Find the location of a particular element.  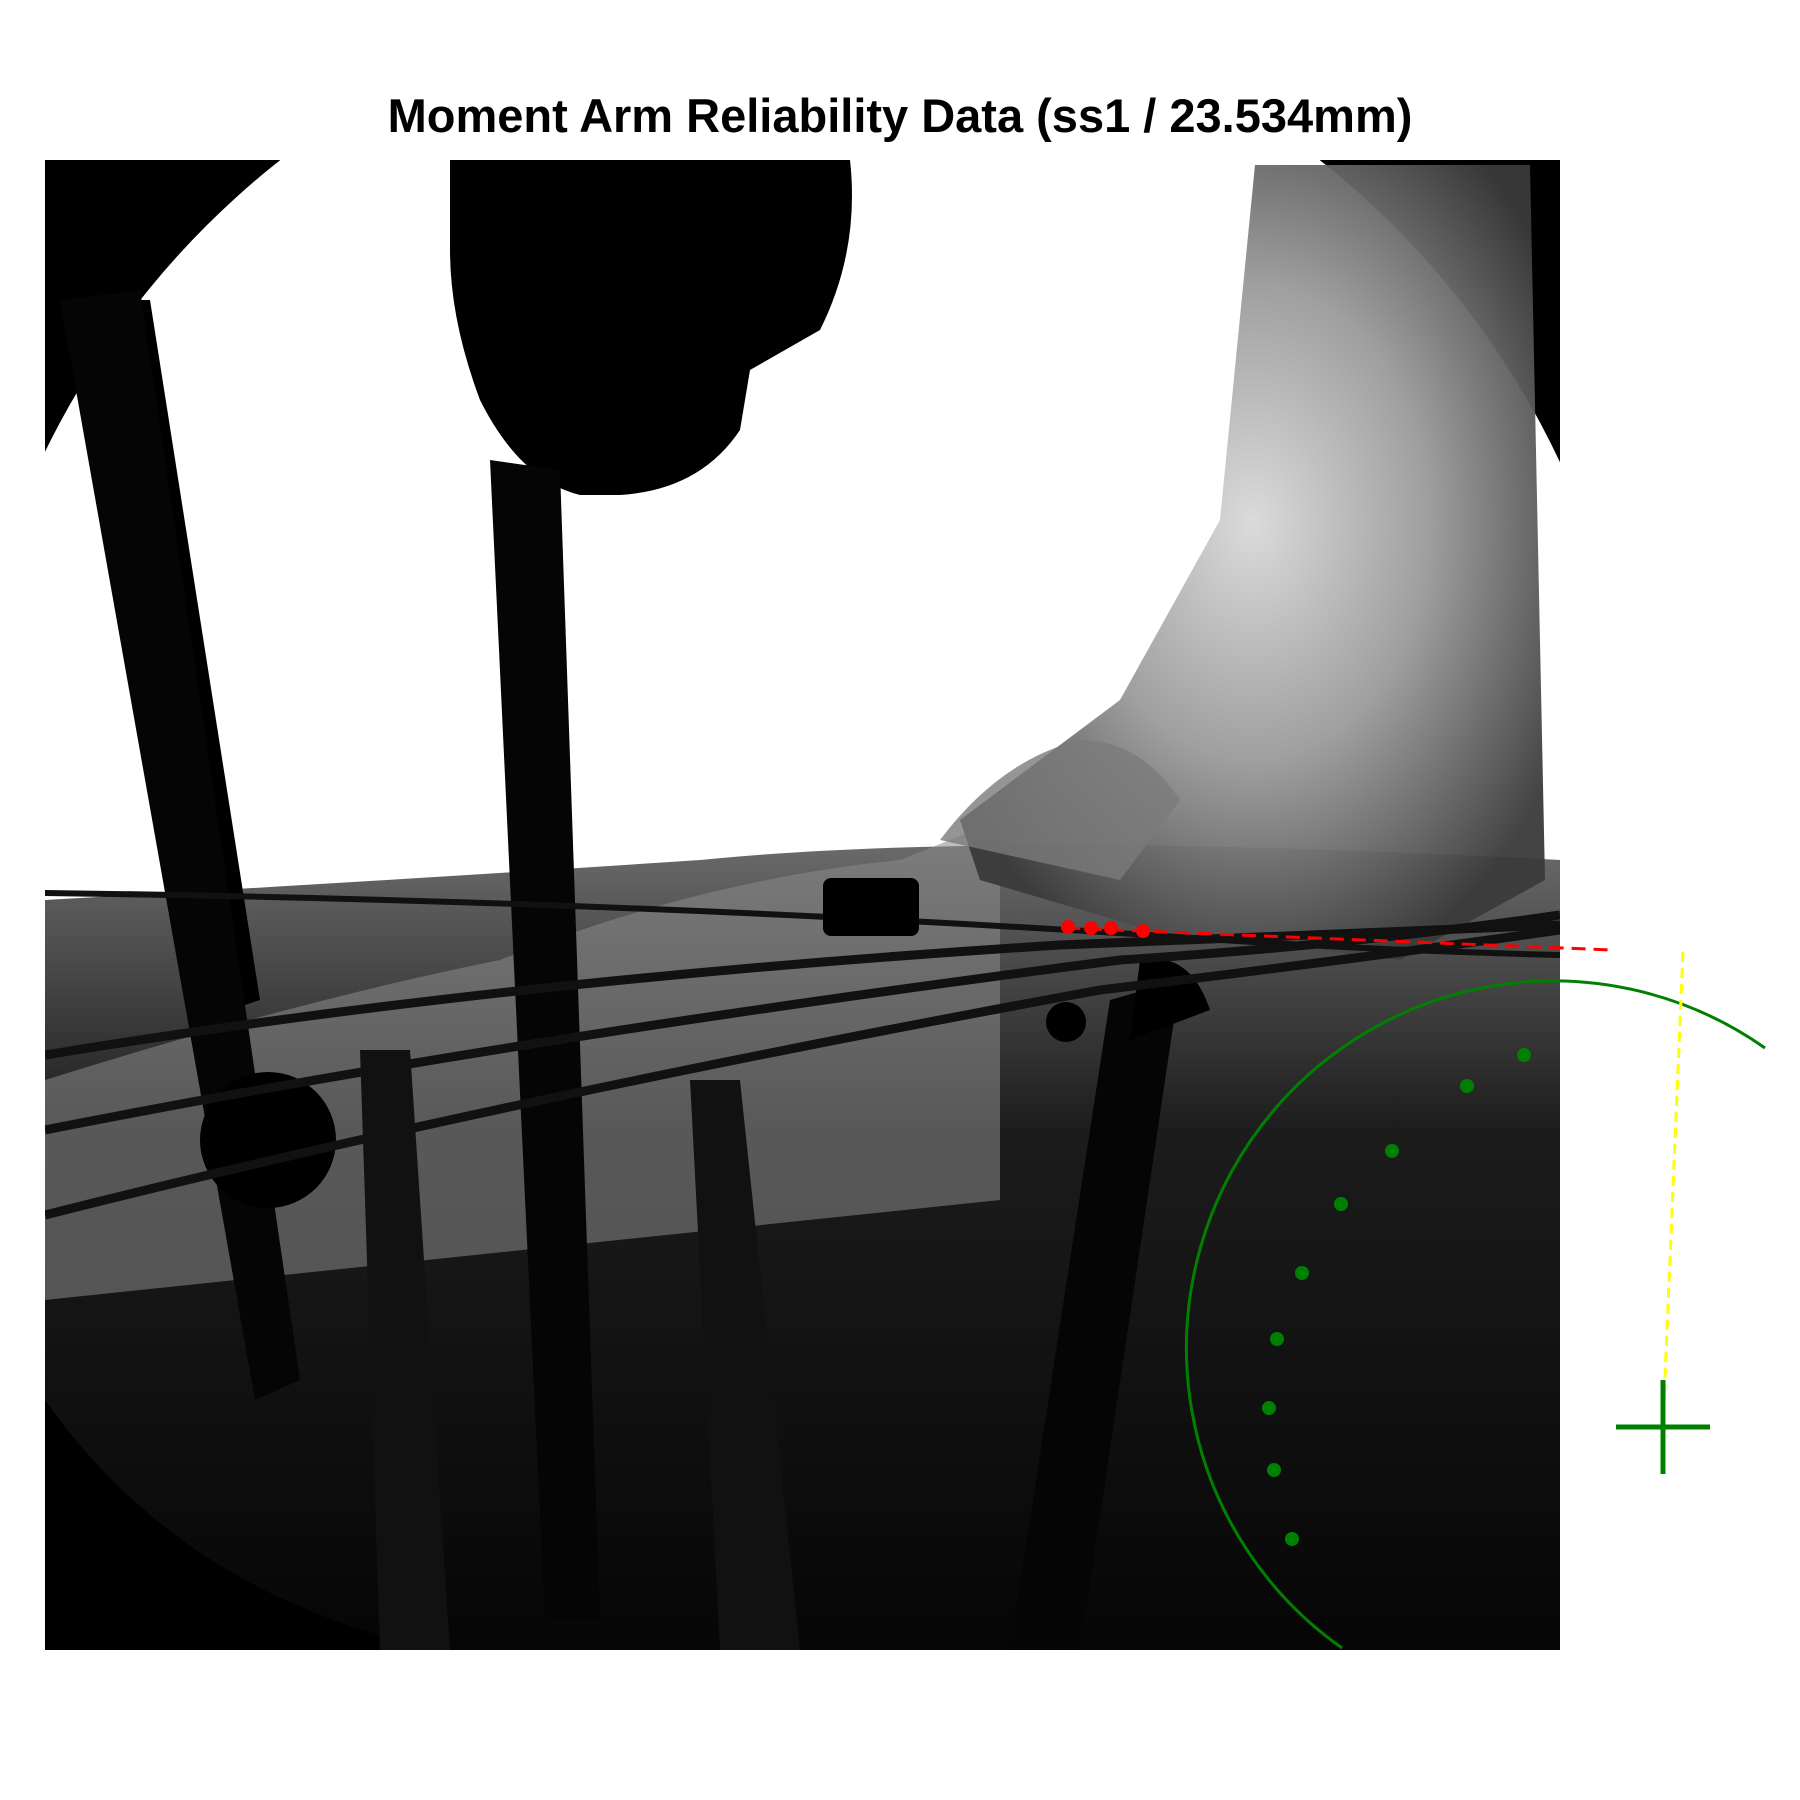

moment-arm-line is located at coordinates (1673, 1188).